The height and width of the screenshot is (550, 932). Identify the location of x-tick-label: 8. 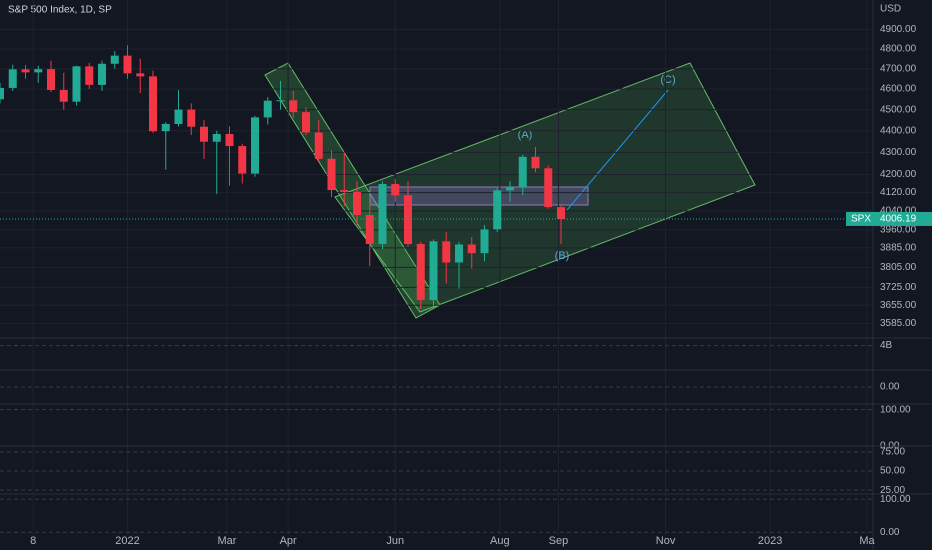
(33, 541).